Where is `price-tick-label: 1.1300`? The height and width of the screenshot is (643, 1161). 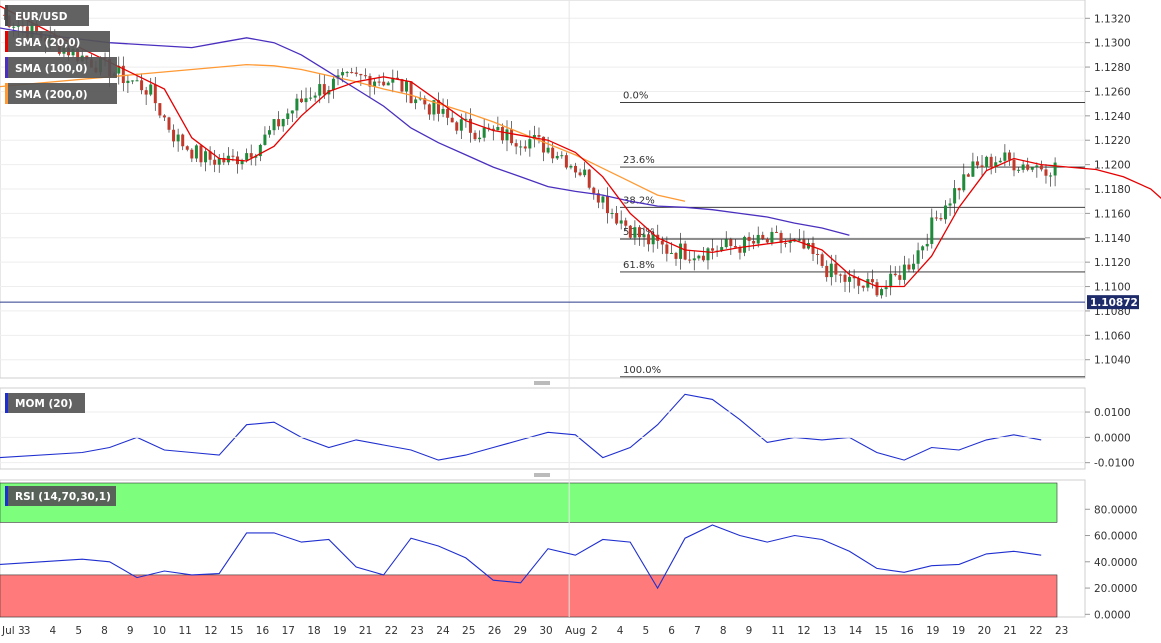 price-tick-label: 1.1300 is located at coordinates (1112, 44).